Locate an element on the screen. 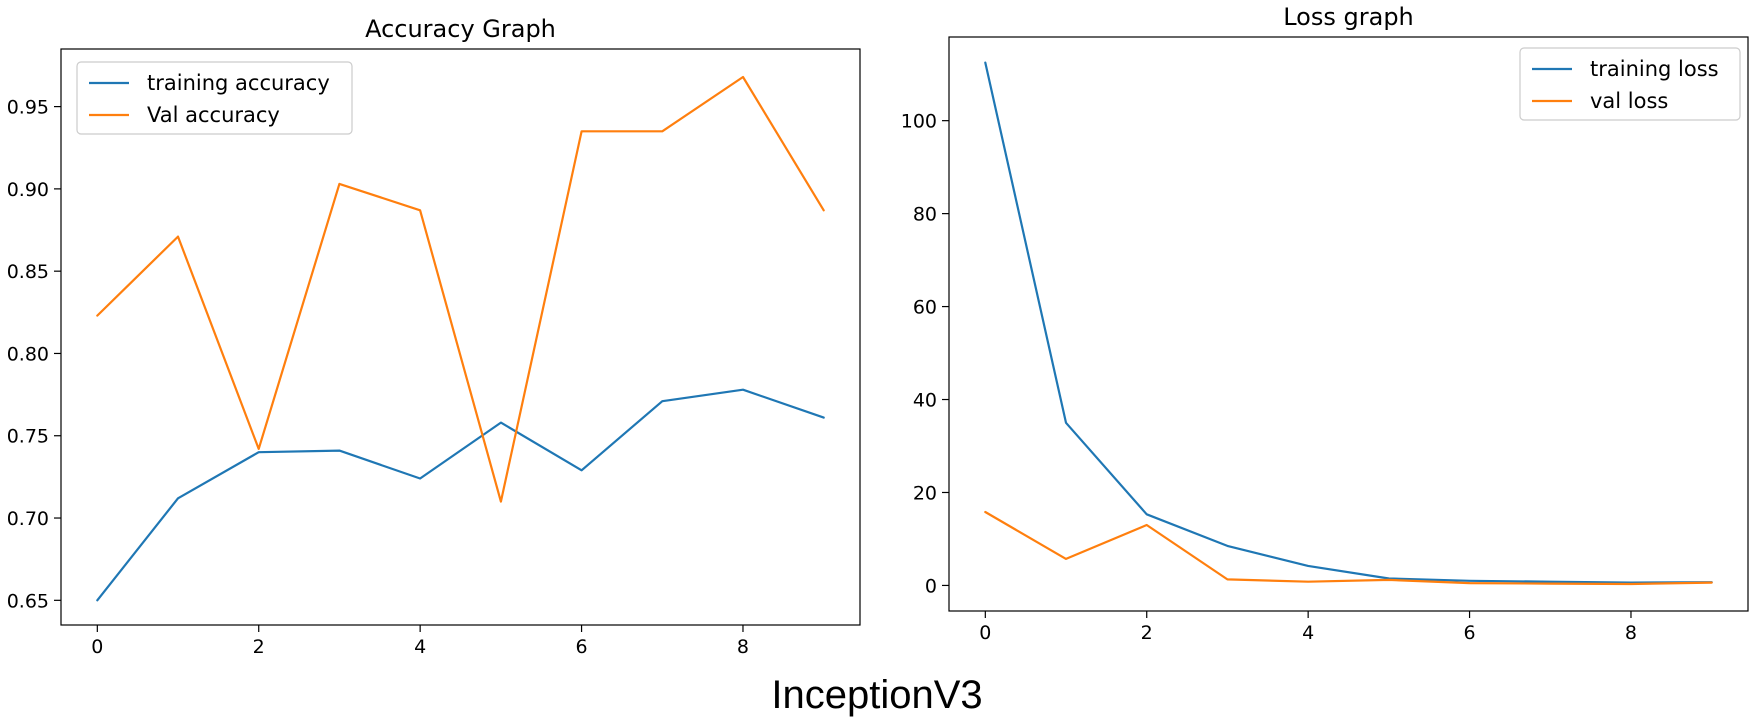  accuracy-y-tick-label: 0.85 is located at coordinates (28, 272).